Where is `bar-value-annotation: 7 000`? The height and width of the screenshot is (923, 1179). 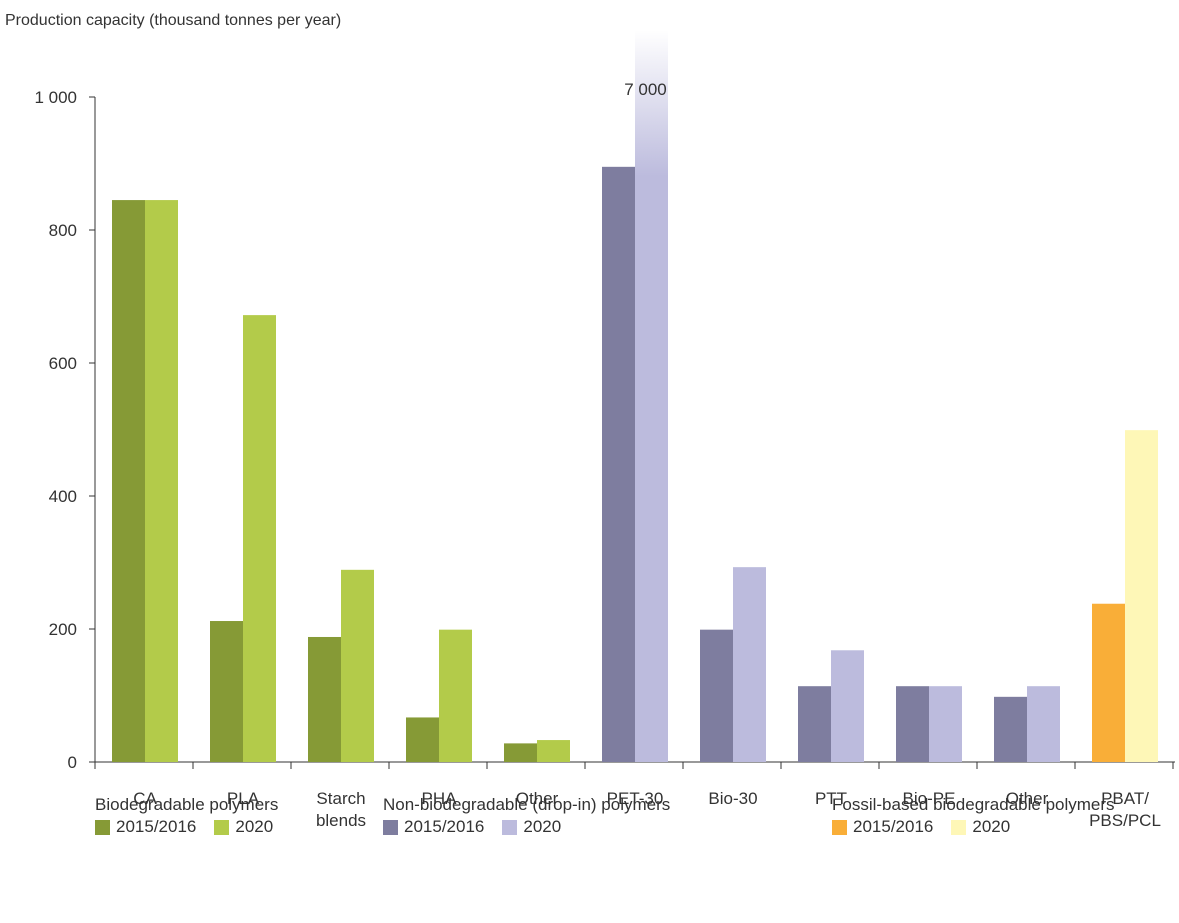
bar-value-annotation: 7 000 is located at coordinates (645, 89).